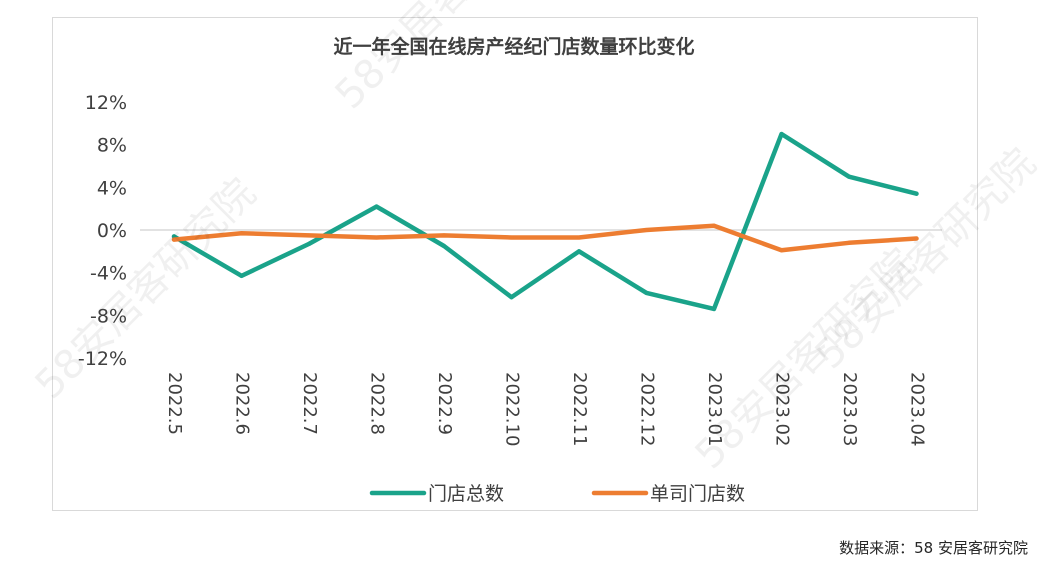  What do you see at coordinates (242, 403) in the screenshot?
I see `x-tick-label: 2022.6` at bounding box center [242, 403].